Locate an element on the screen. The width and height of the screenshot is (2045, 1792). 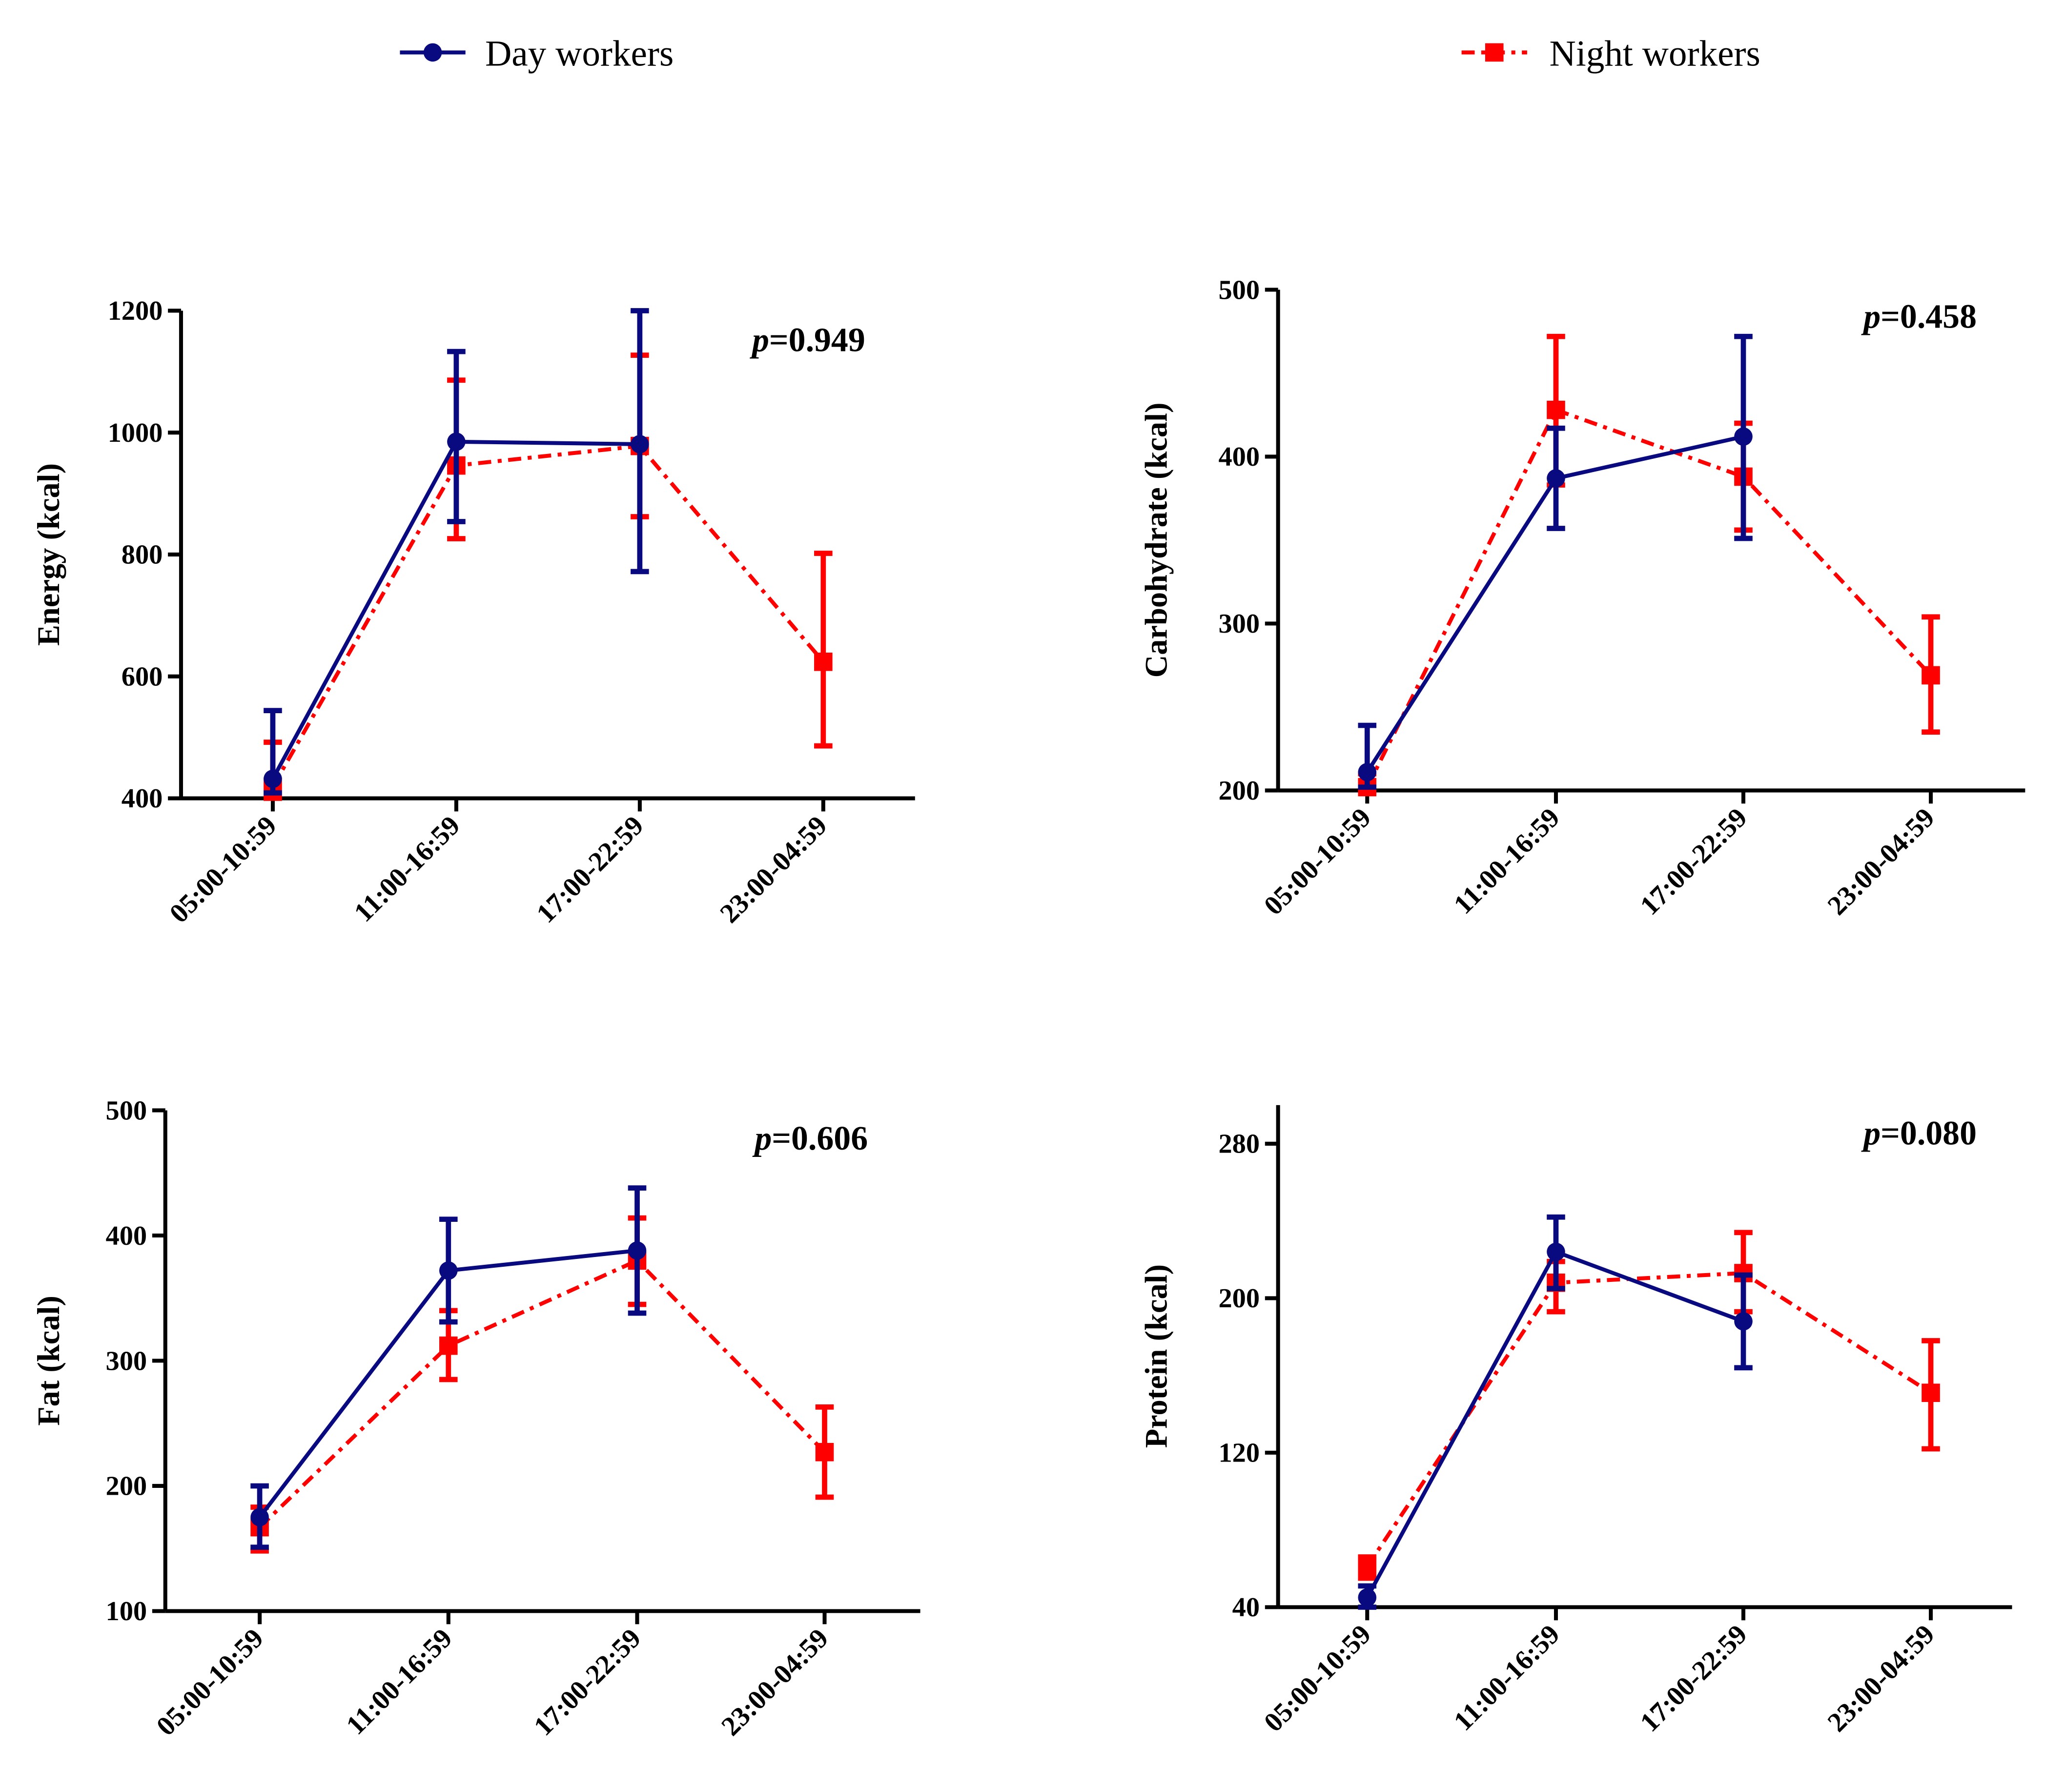
legend-night-label: Night workers is located at coordinates (1655, 53).